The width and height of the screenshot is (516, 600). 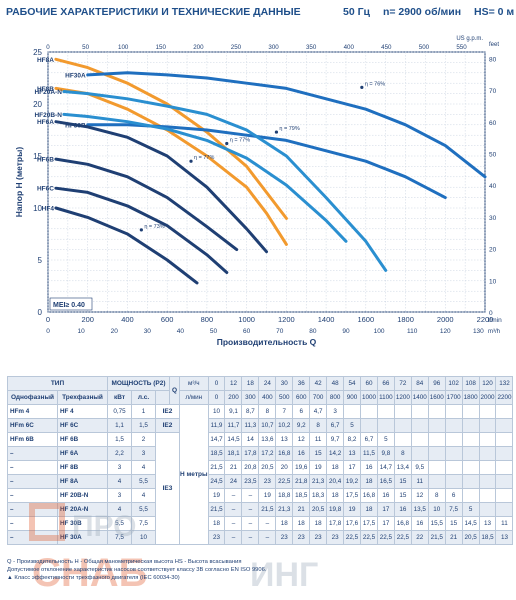 I want to click on q-m3h-cell: 36, so click(x=301, y=383).